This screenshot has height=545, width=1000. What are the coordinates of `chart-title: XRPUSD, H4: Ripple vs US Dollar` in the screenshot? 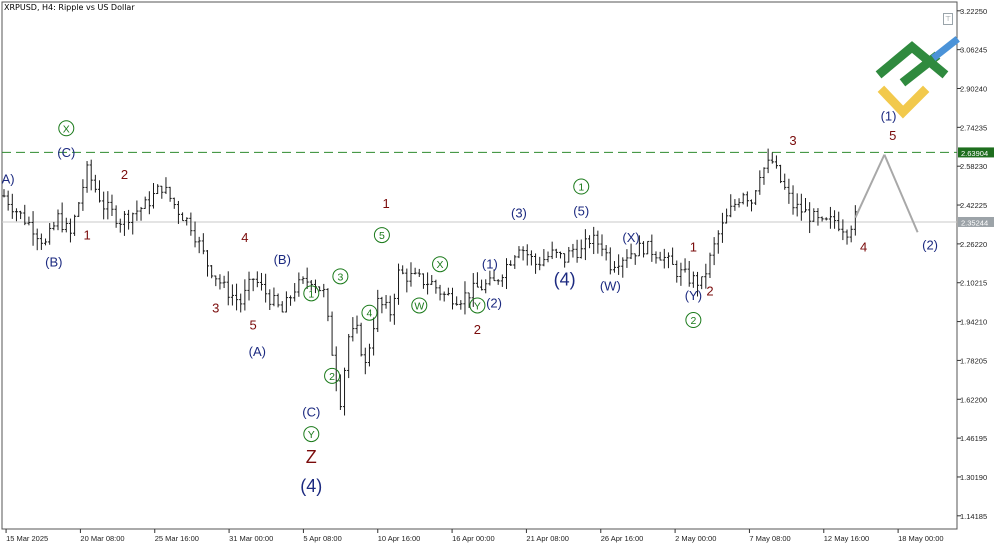 It's located at (69, 7).